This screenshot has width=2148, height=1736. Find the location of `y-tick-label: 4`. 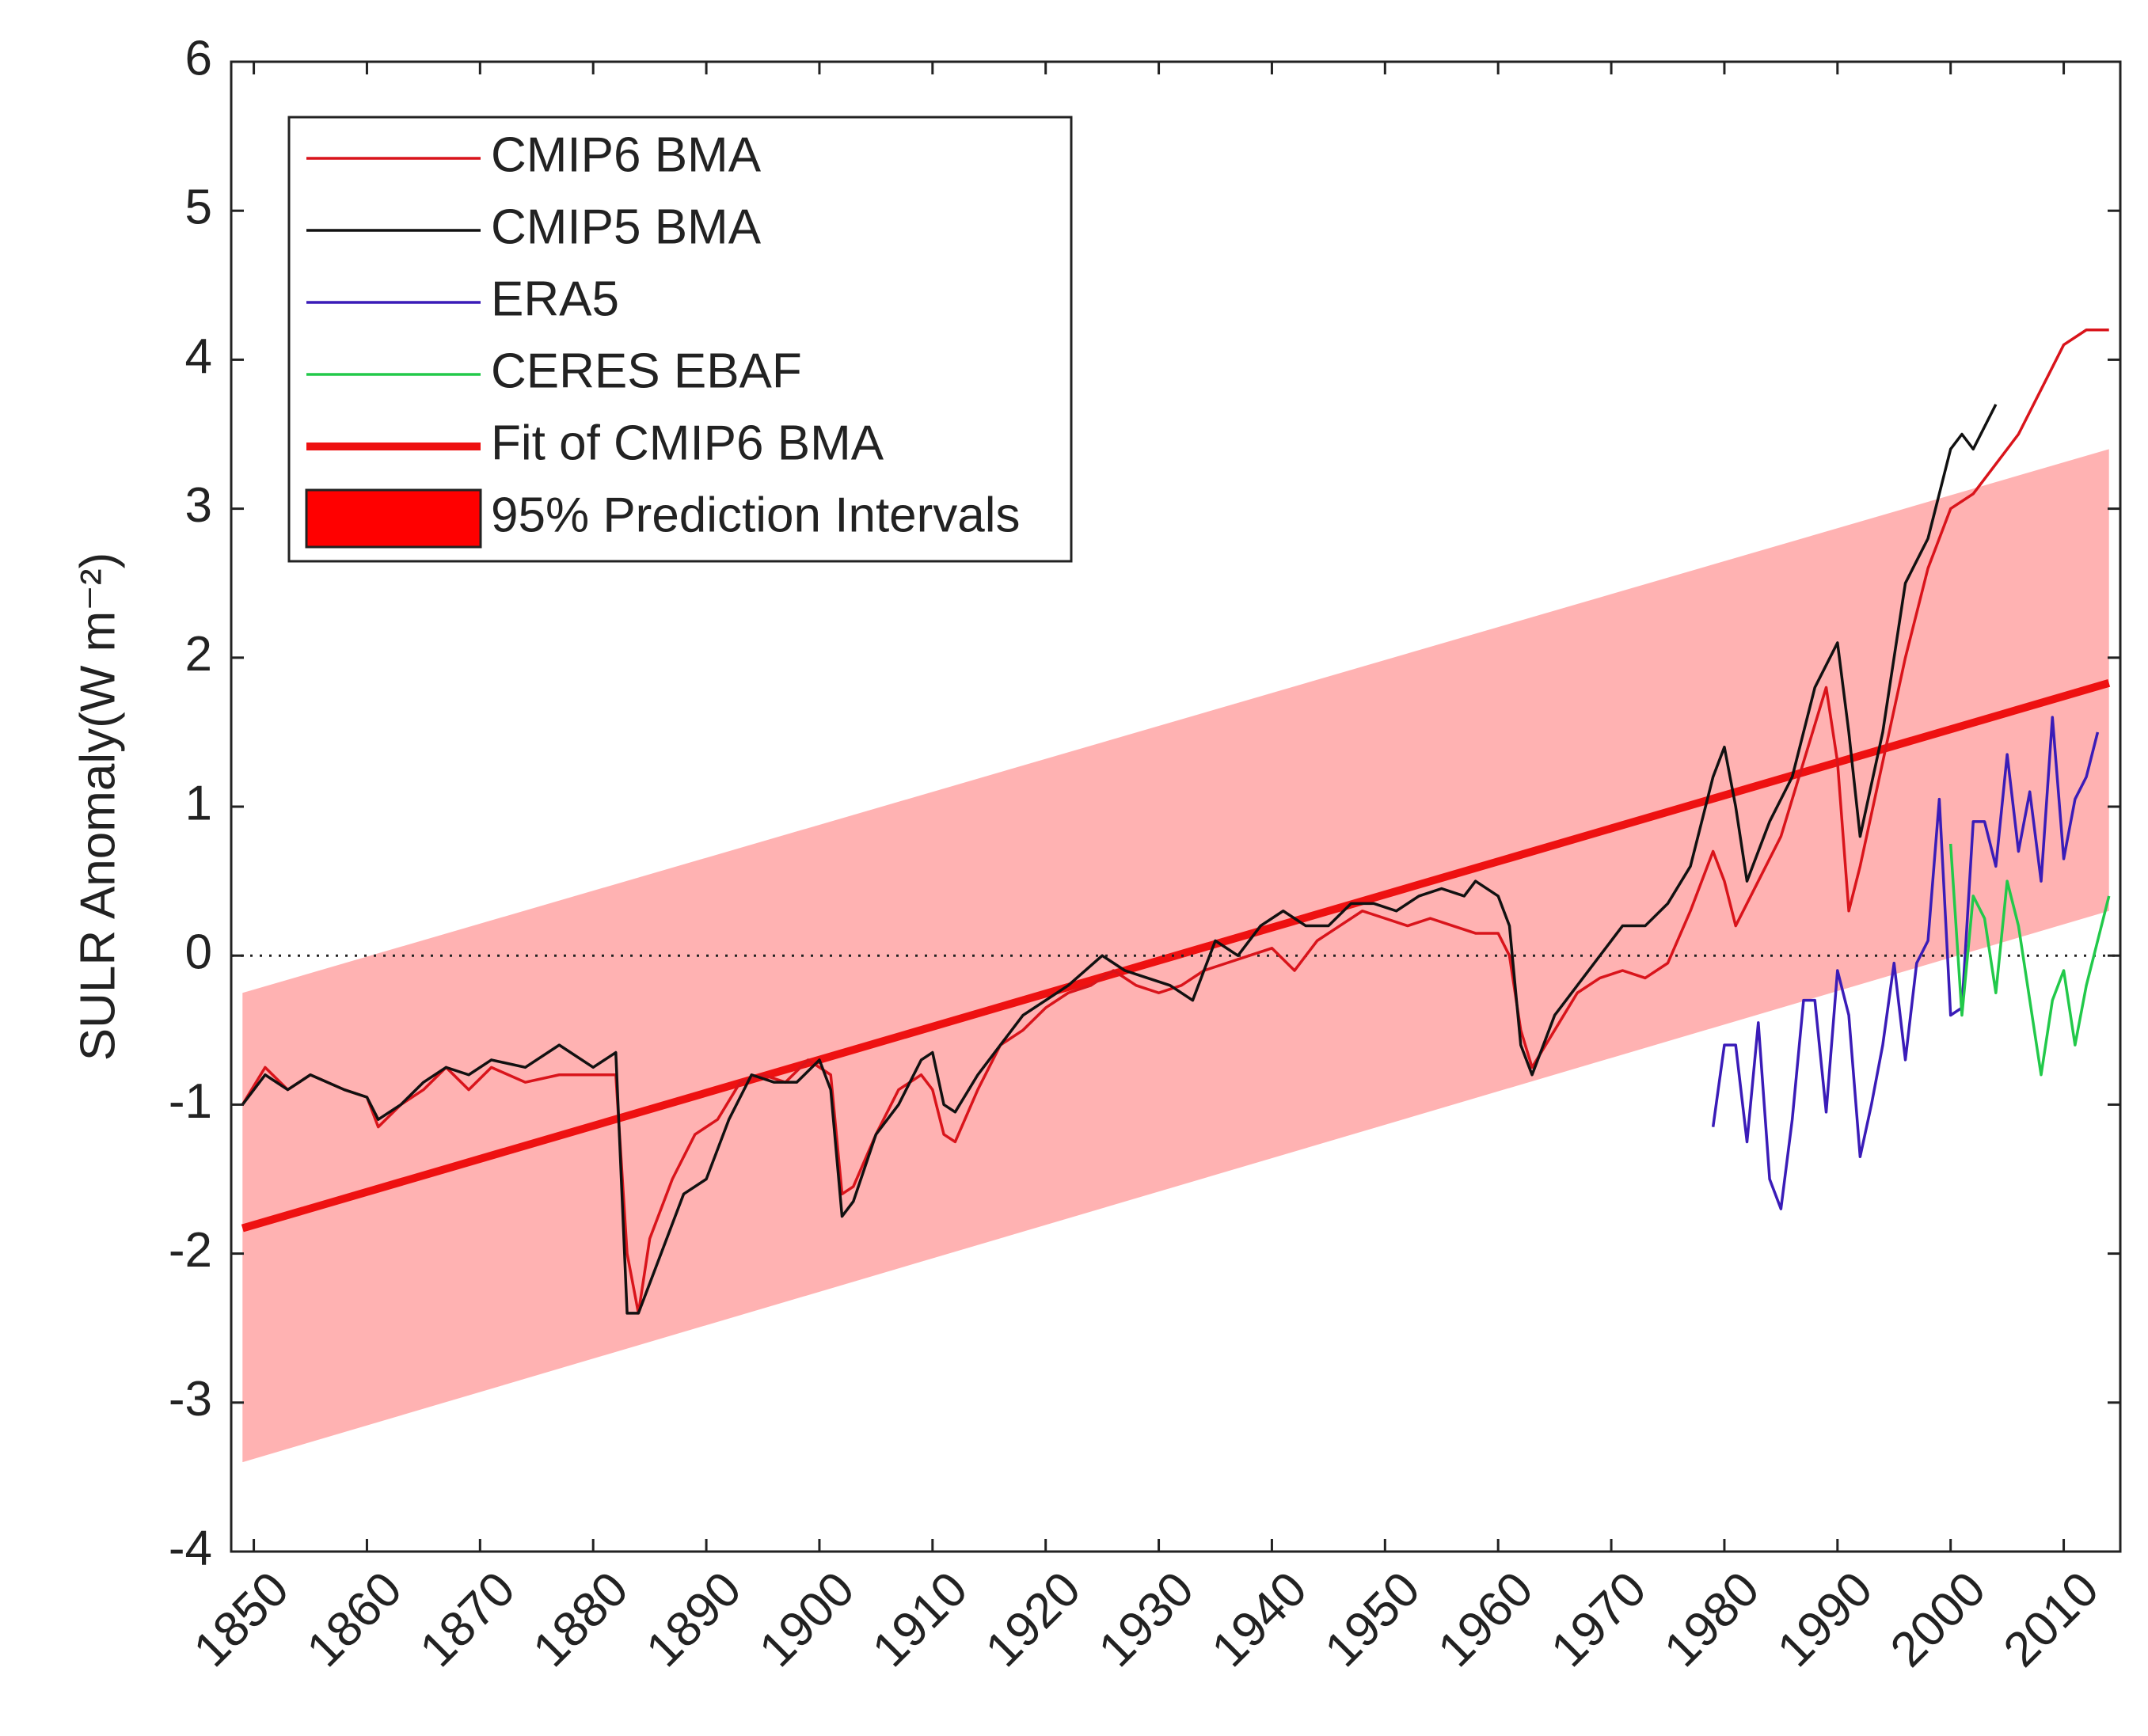

y-tick-label: 4 is located at coordinates (198, 357).